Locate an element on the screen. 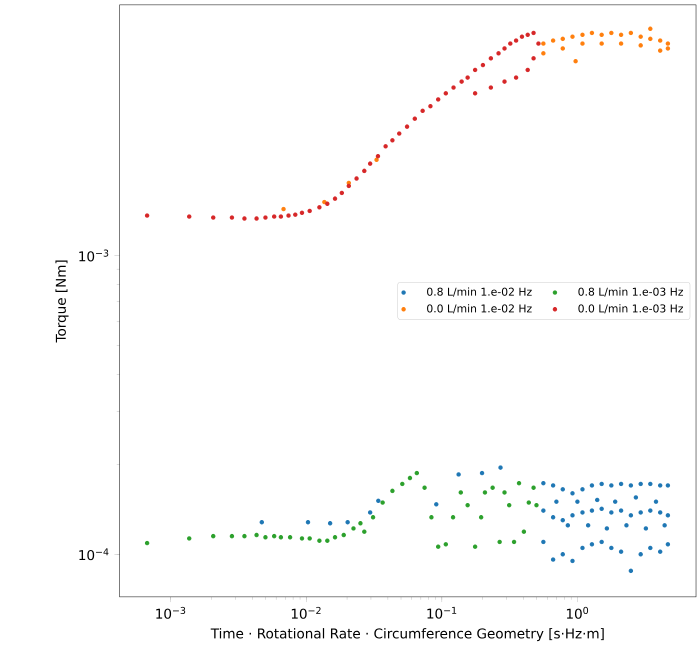  x-tick-label: 10$^{0}$ is located at coordinates (577, 612).